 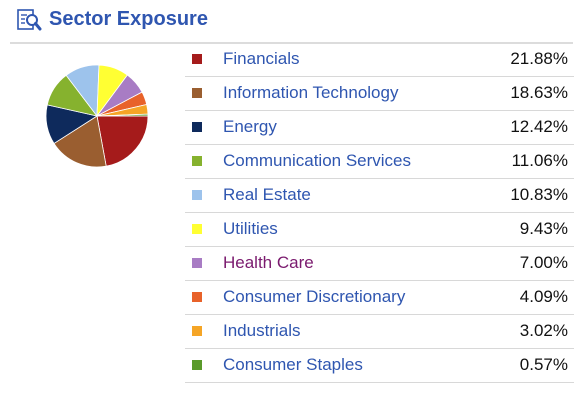 What do you see at coordinates (543, 364) in the screenshot?
I see `sector-percentage: 0.57%` at bounding box center [543, 364].